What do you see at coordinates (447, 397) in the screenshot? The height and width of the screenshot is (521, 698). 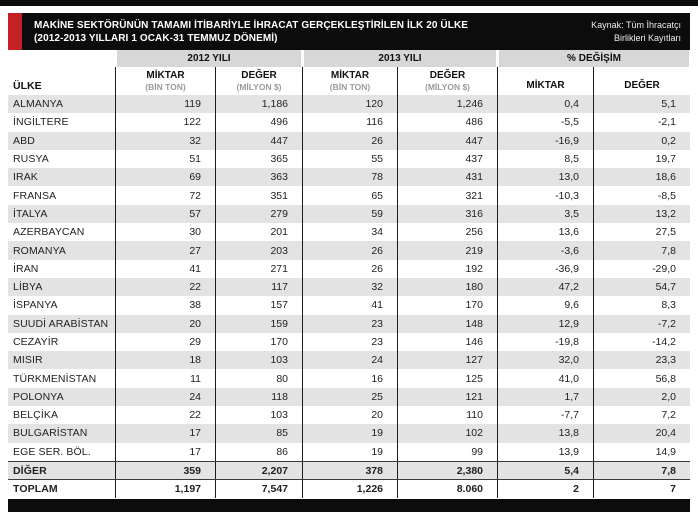 I see `value-cell: 121` at bounding box center [447, 397].